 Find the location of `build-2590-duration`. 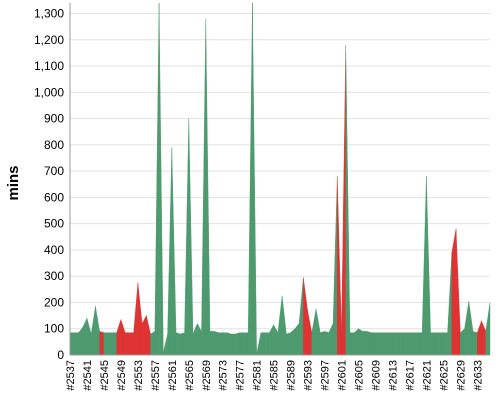

build-2590-duration is located at coordinates (297, 339).